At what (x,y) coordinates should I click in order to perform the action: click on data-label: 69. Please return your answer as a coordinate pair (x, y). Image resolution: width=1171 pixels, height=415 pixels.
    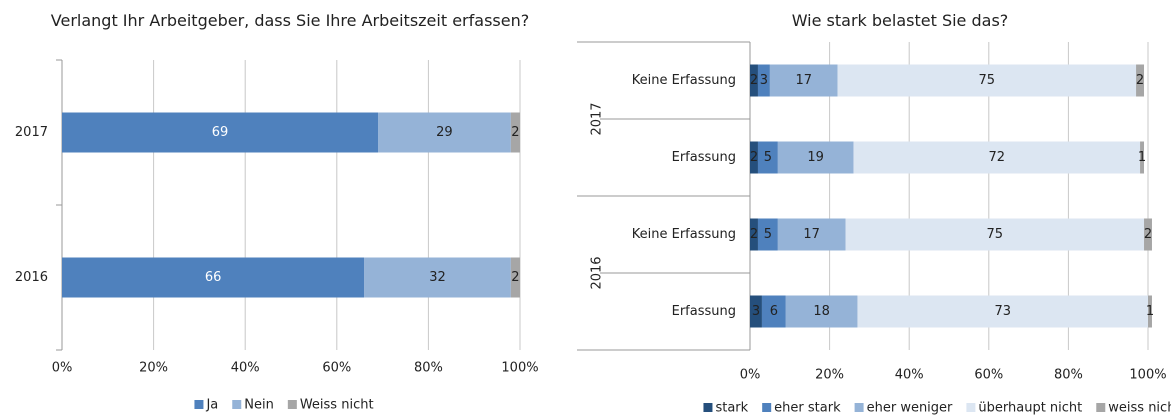
    Looking at the image, I should click on (220, 132).